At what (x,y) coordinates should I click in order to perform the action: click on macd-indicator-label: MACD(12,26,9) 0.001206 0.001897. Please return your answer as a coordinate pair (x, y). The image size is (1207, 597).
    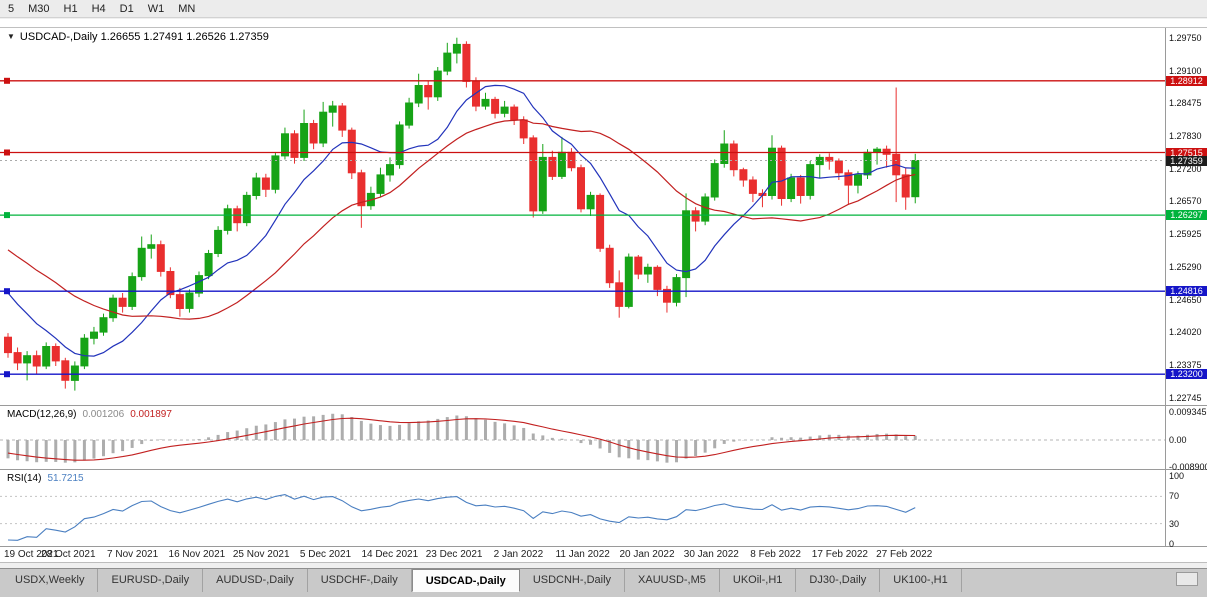
    Looking at the image, I should click on (89, 414).